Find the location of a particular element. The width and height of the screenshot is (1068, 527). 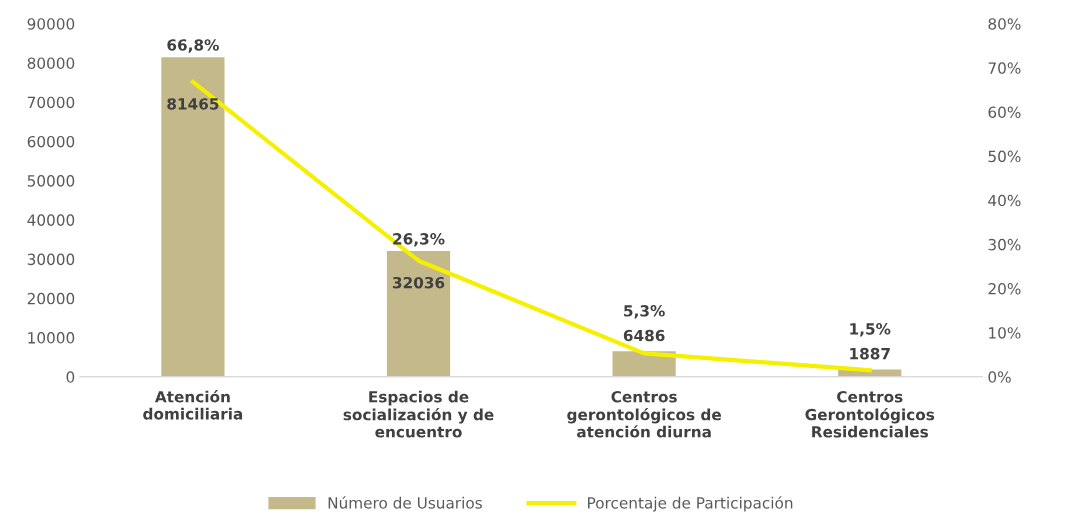

x-tick-label: Atención domiciliaria is located at coordinates (193, 405).